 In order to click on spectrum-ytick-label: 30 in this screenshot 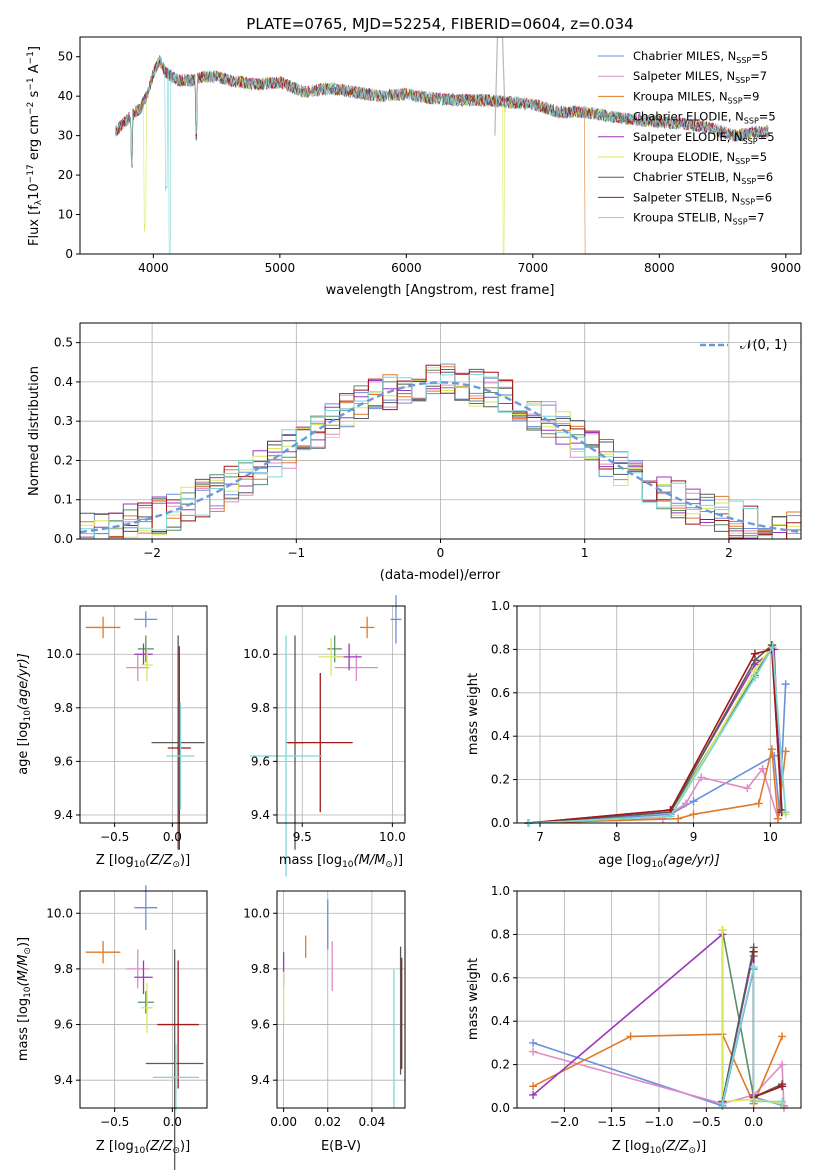, I will do `click(65, 136)`.